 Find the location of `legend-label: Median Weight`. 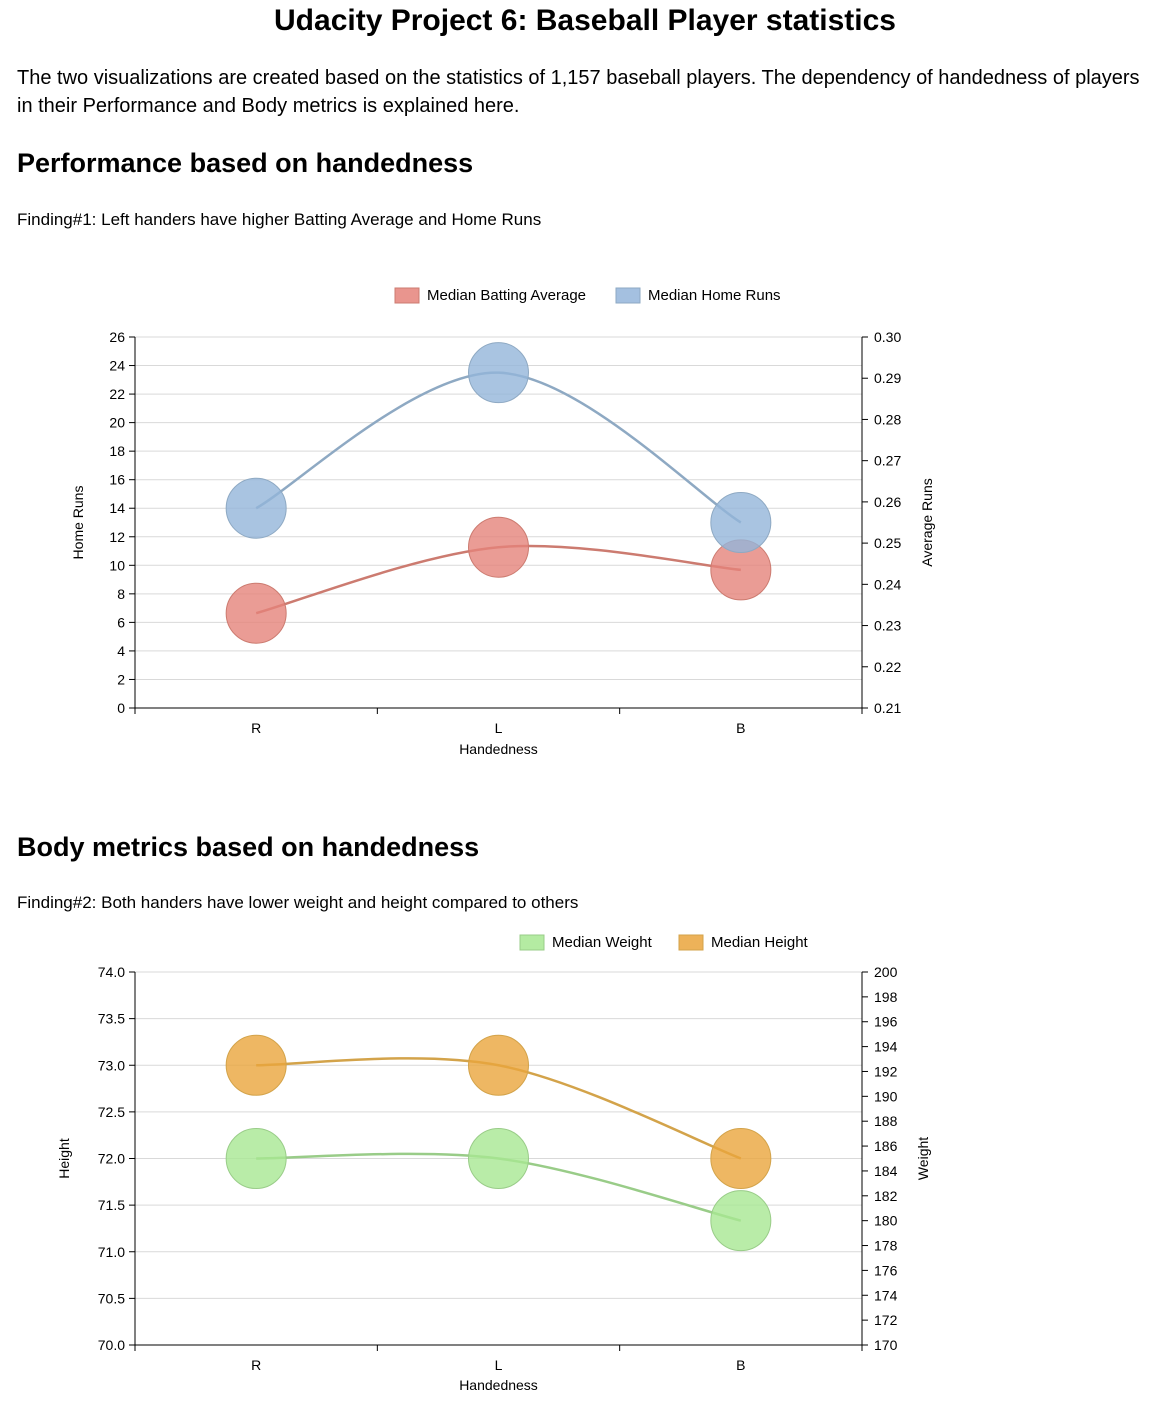

legend-label: Median Weight is located at coordinates (602, 942).